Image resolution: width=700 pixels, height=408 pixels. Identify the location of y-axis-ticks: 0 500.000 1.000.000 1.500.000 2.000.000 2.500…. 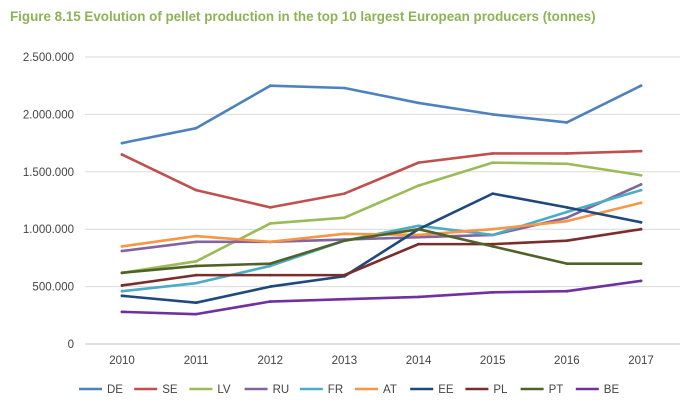
(48, 201).